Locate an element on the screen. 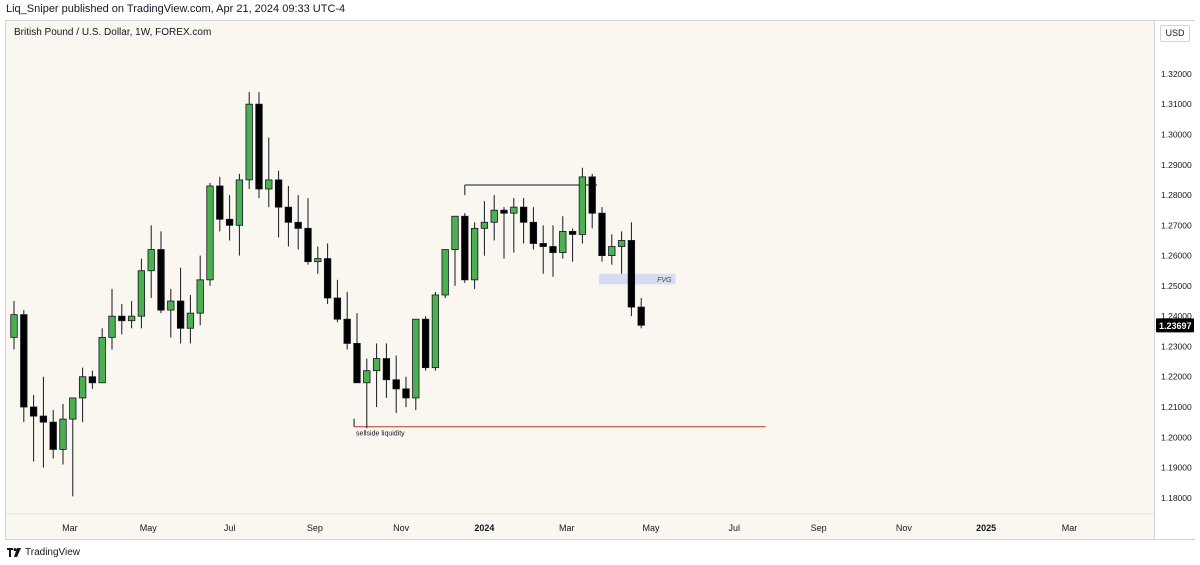  y-tick-label: 1.24000 is located at coordinates (1176, 316).